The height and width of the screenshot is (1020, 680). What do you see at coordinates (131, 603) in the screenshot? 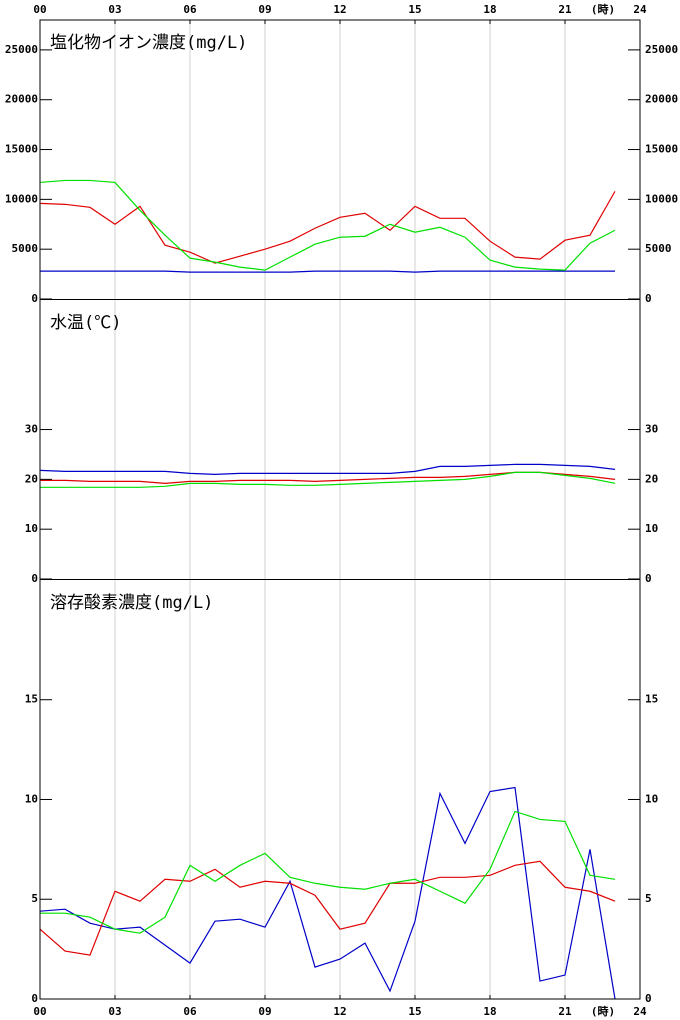
I see `panel-title: 溶存酸素濃度(mg/L)` at bounding box center [131, 603].